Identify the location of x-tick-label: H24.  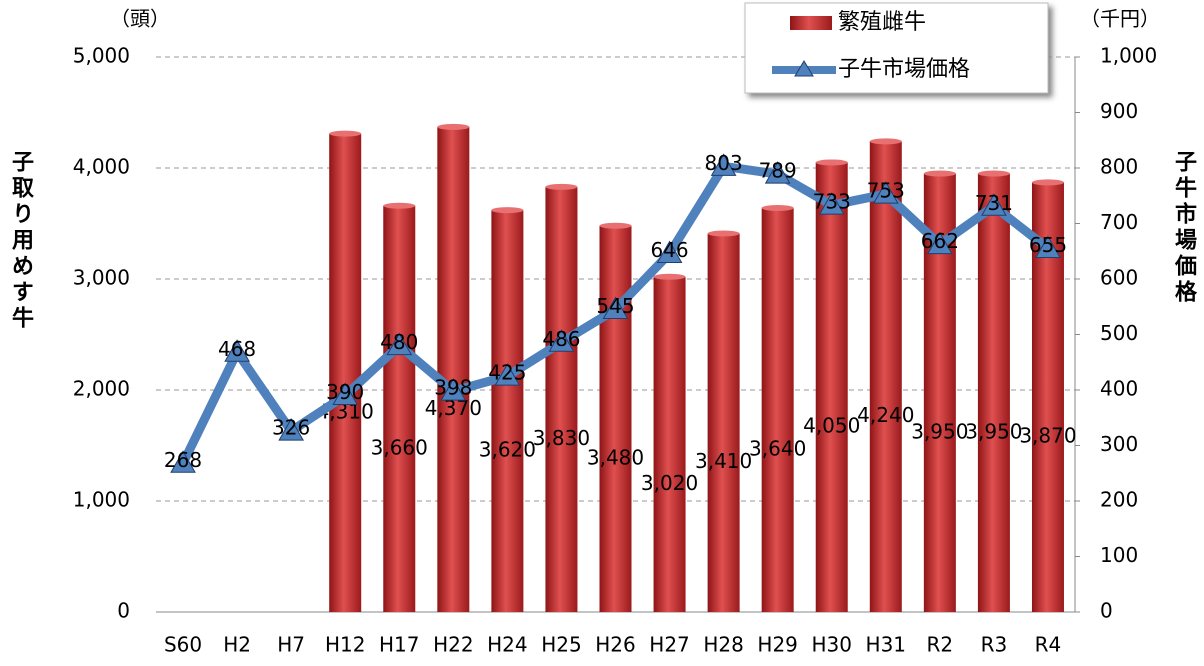
(507, 645).